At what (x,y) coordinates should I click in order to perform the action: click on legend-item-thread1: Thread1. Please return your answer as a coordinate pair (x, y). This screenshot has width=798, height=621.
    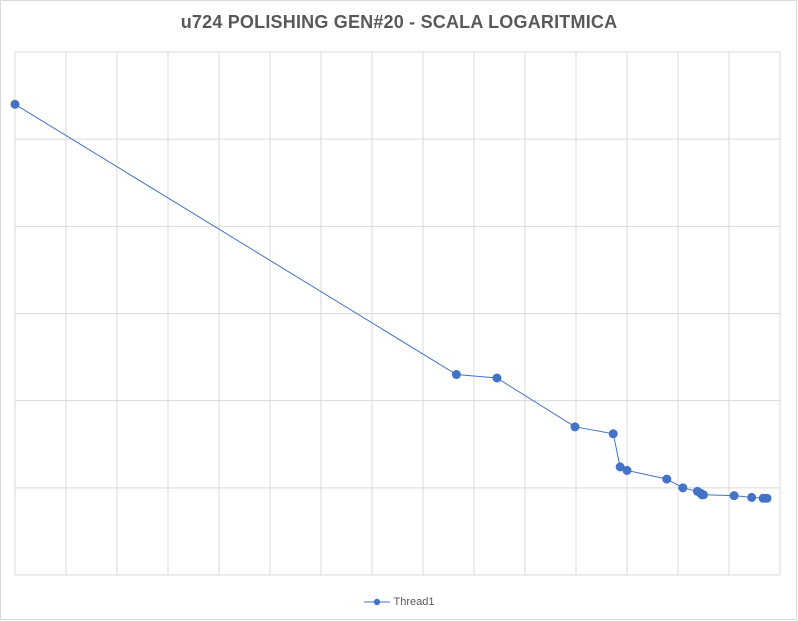
    Looking at the image, I should click on (399, 602).